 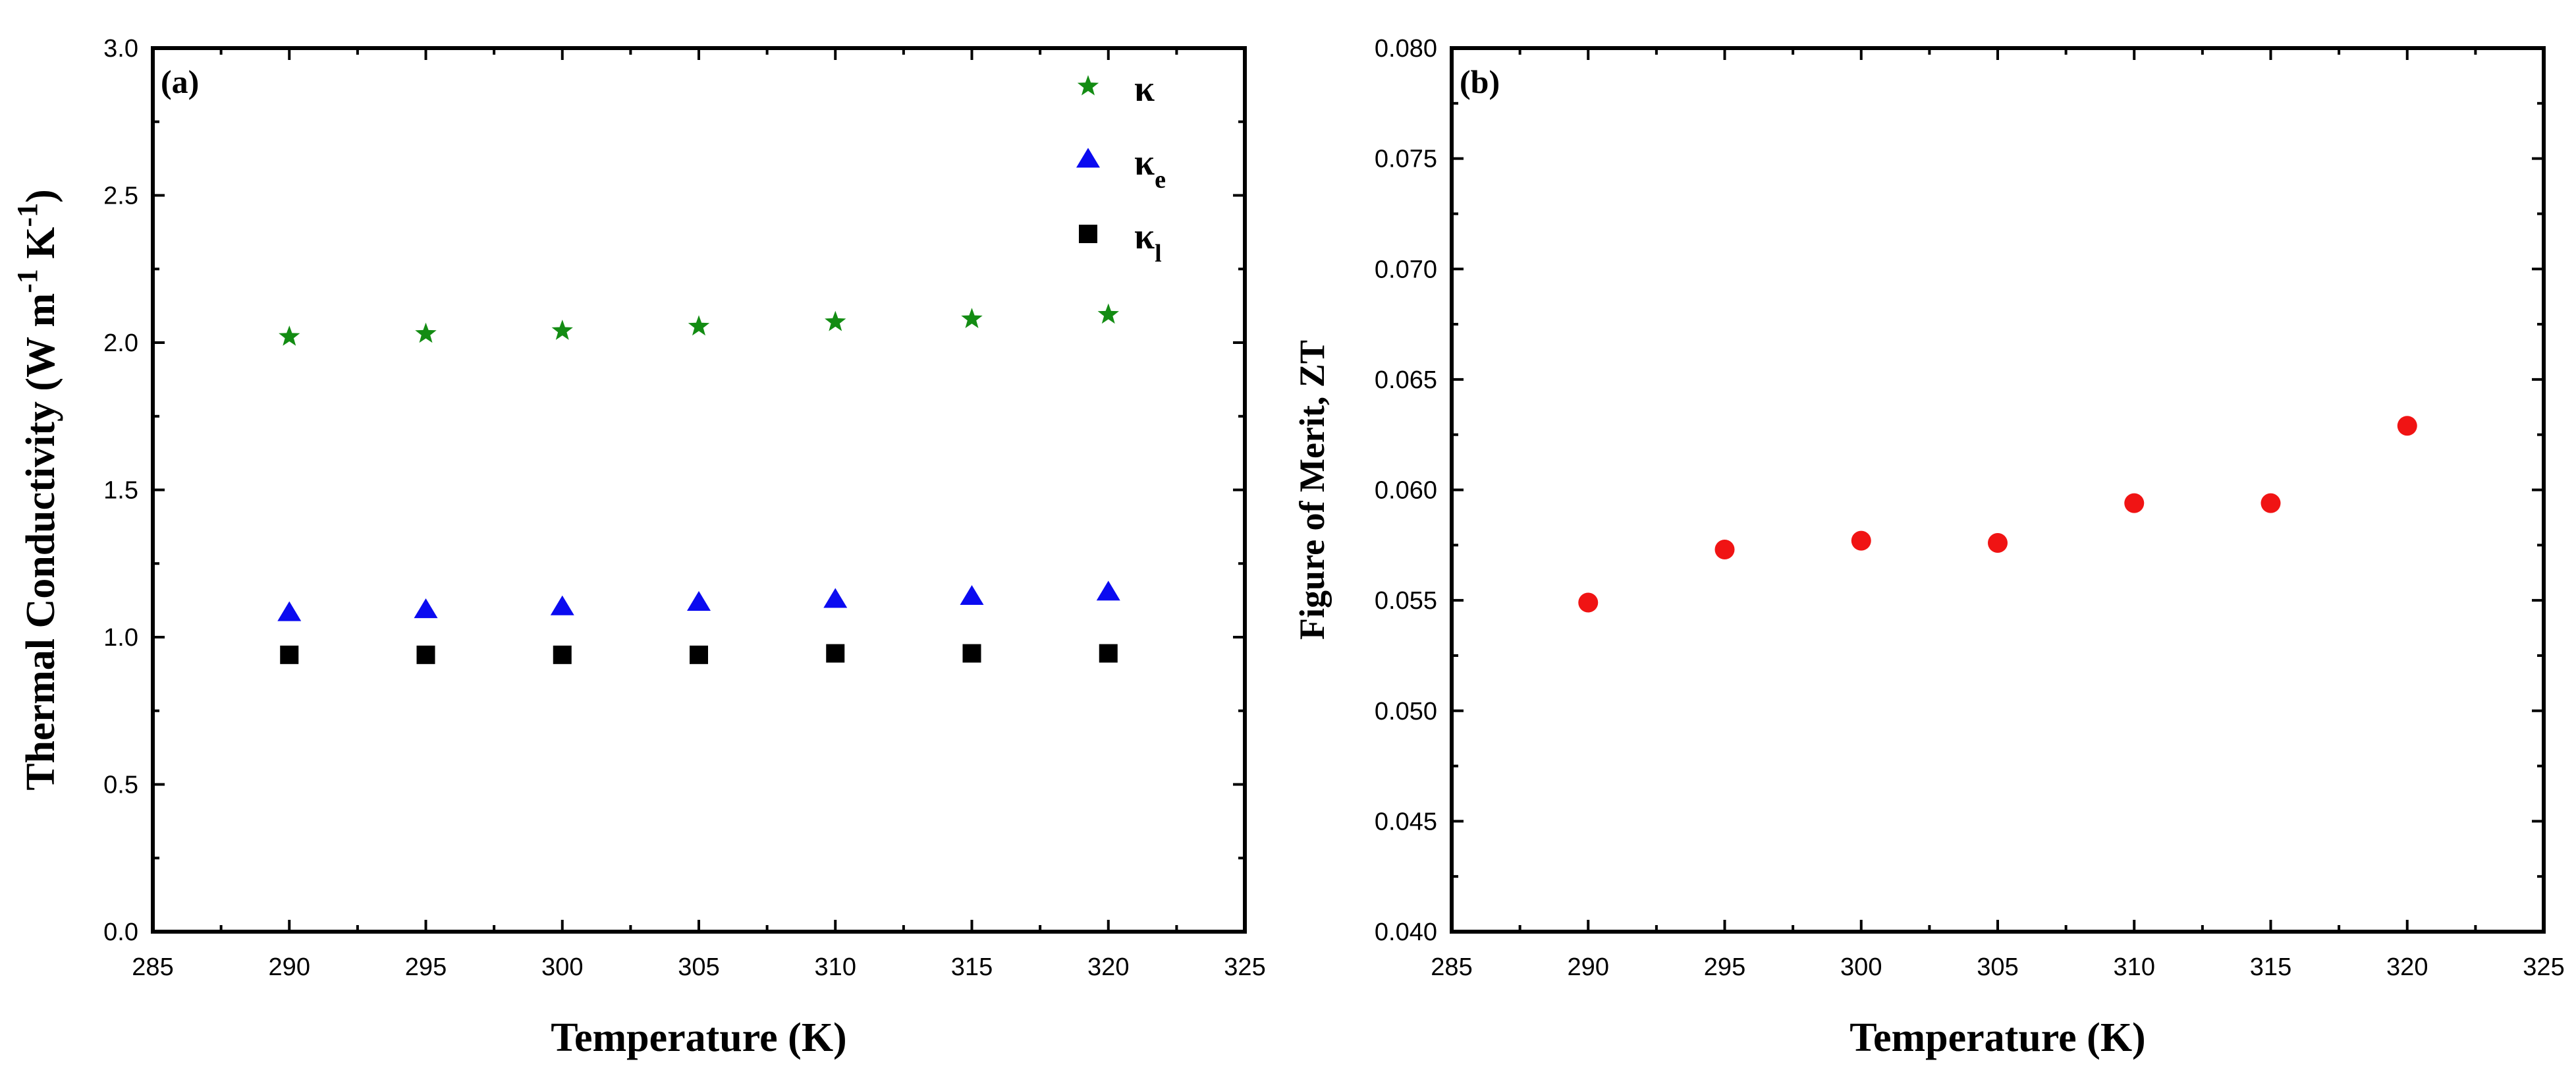 What do you see at coordinates (120, 491) in the screenshot?
I see `y-tick-label: 1.5` at bounding box center [120, 491].